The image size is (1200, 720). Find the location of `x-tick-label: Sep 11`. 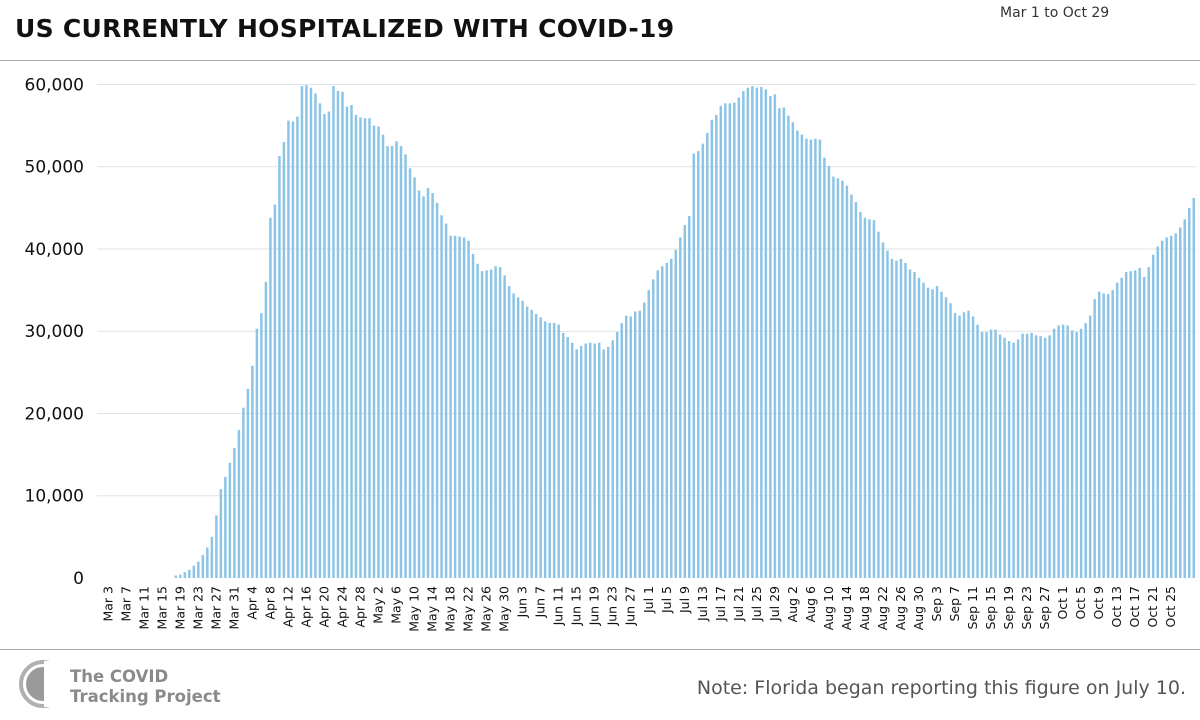

x-tick-label: Sep 11 is located at coordinates (972, 607).